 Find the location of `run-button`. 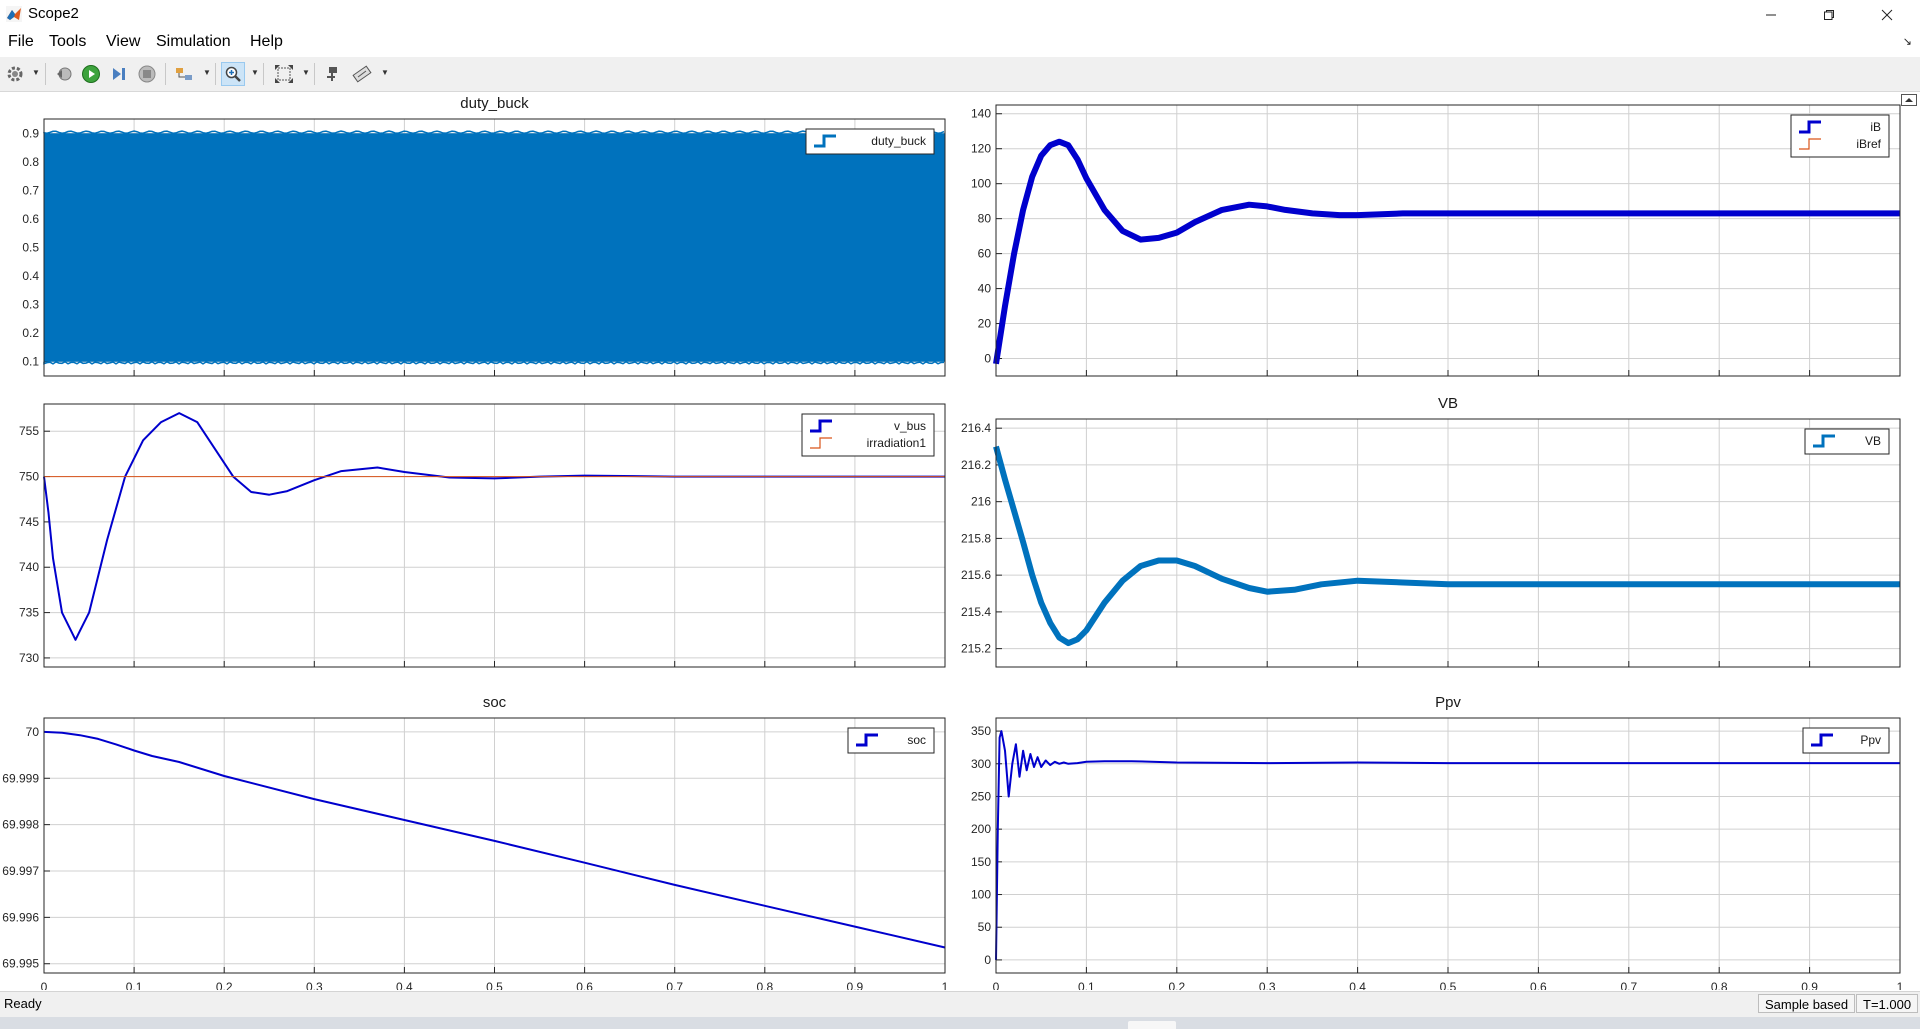

run-button is located at coordinates (91, 74).